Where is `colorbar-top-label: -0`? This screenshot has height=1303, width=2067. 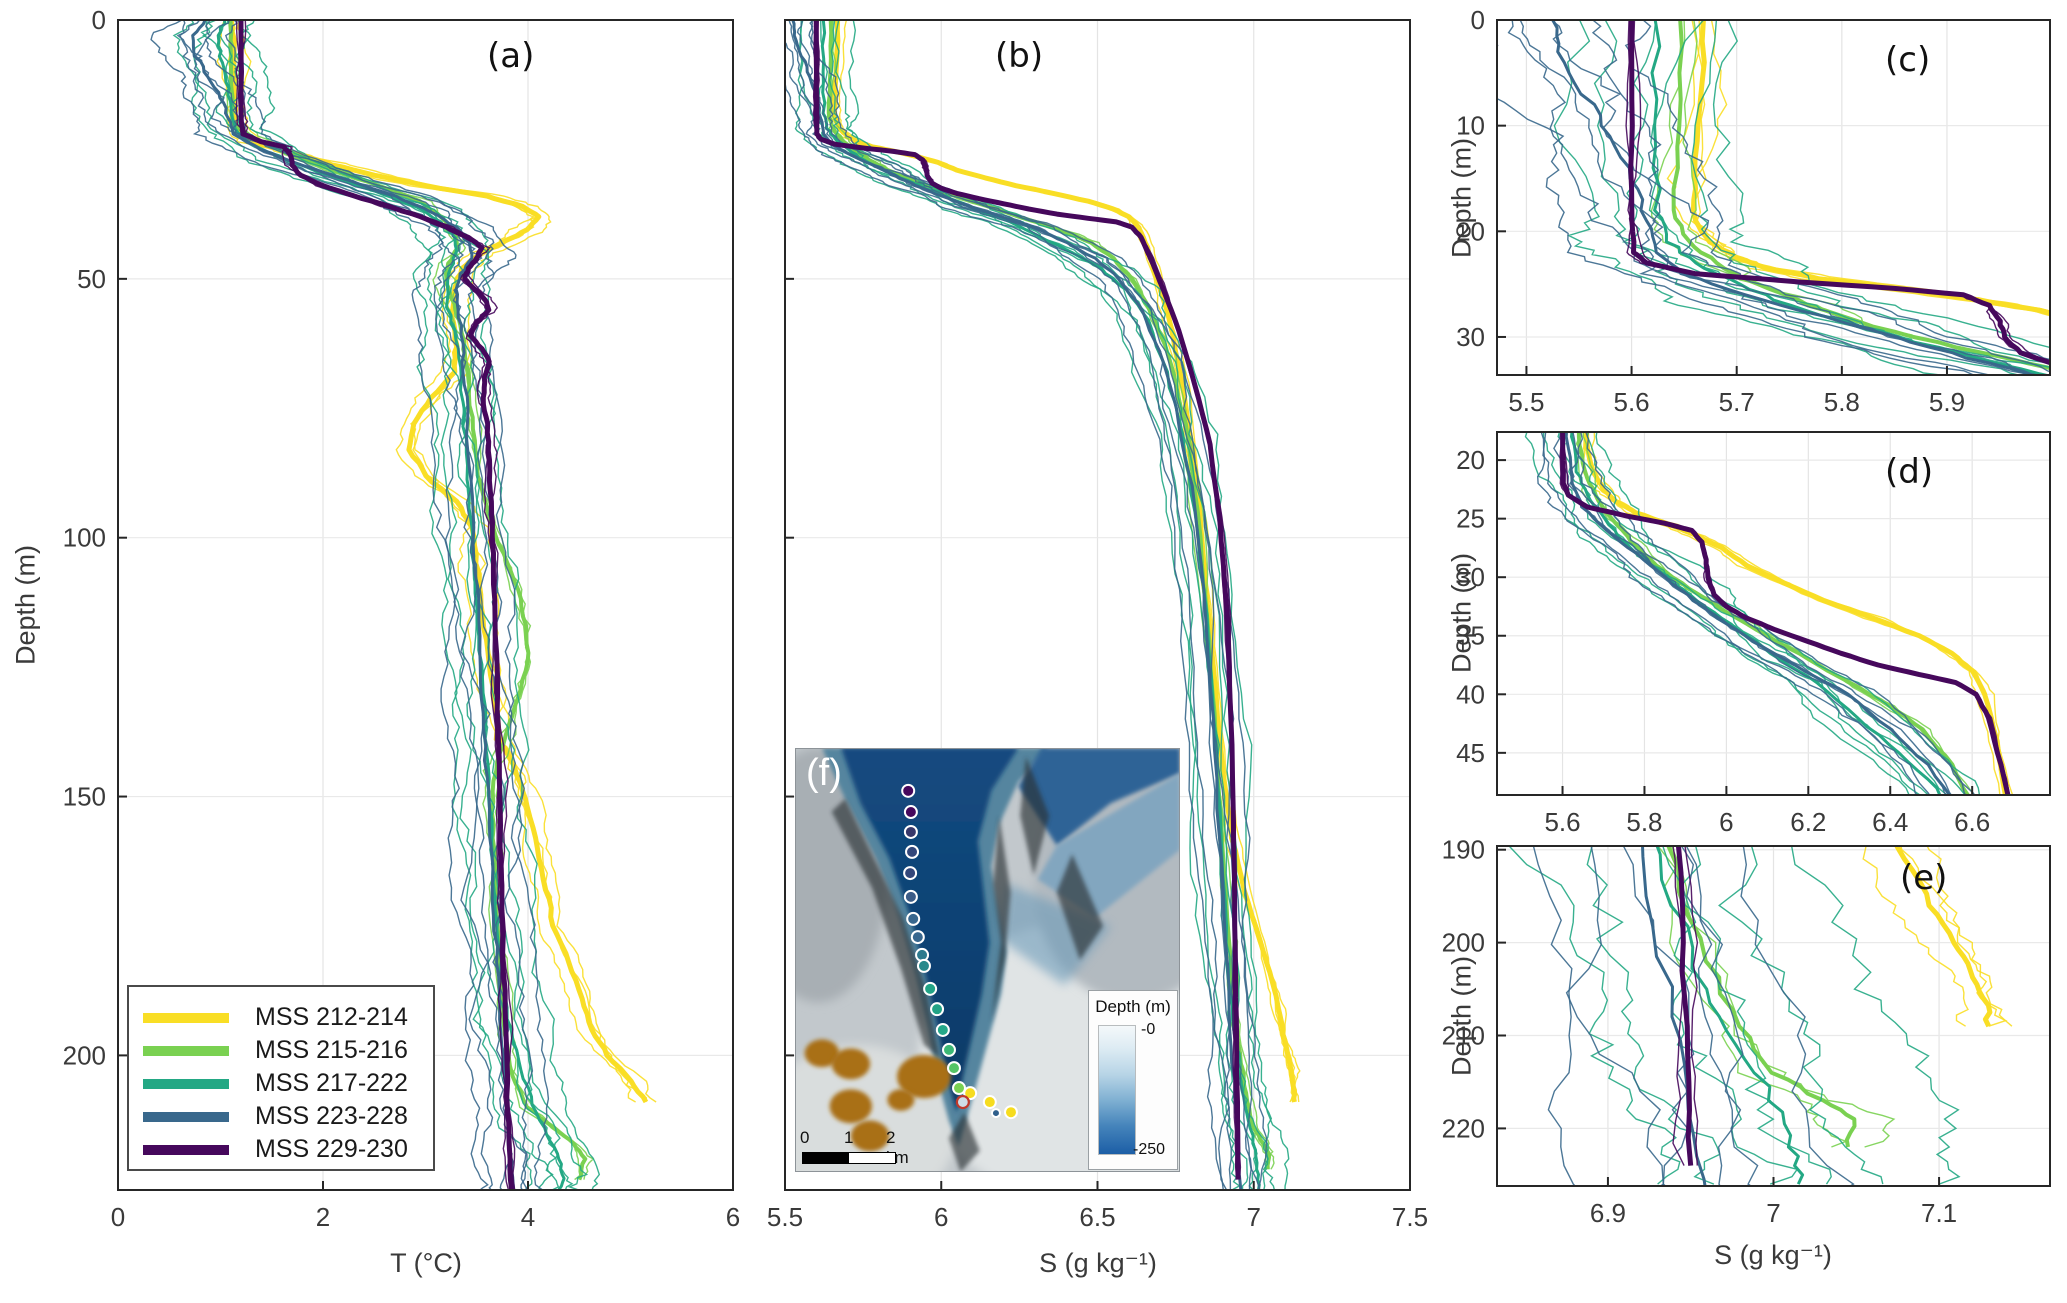
colorbar-top-label: -0 is located at coordinates (1148, 1029).